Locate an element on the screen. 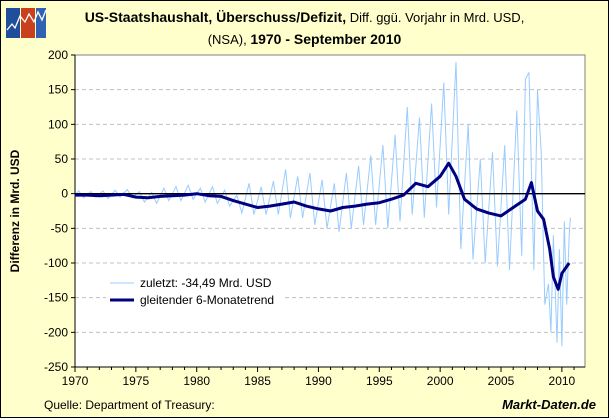  y-axis-label: Differenz in Mrd. USD is located at coordinates (15, 210).